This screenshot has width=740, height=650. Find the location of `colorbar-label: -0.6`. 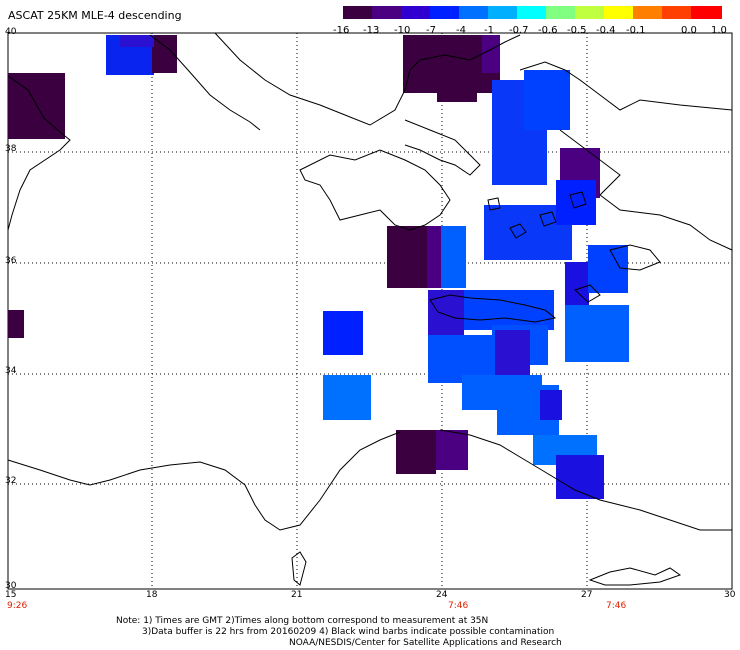

colorbar-label: -0.6 is located at coordinates (548, 30).